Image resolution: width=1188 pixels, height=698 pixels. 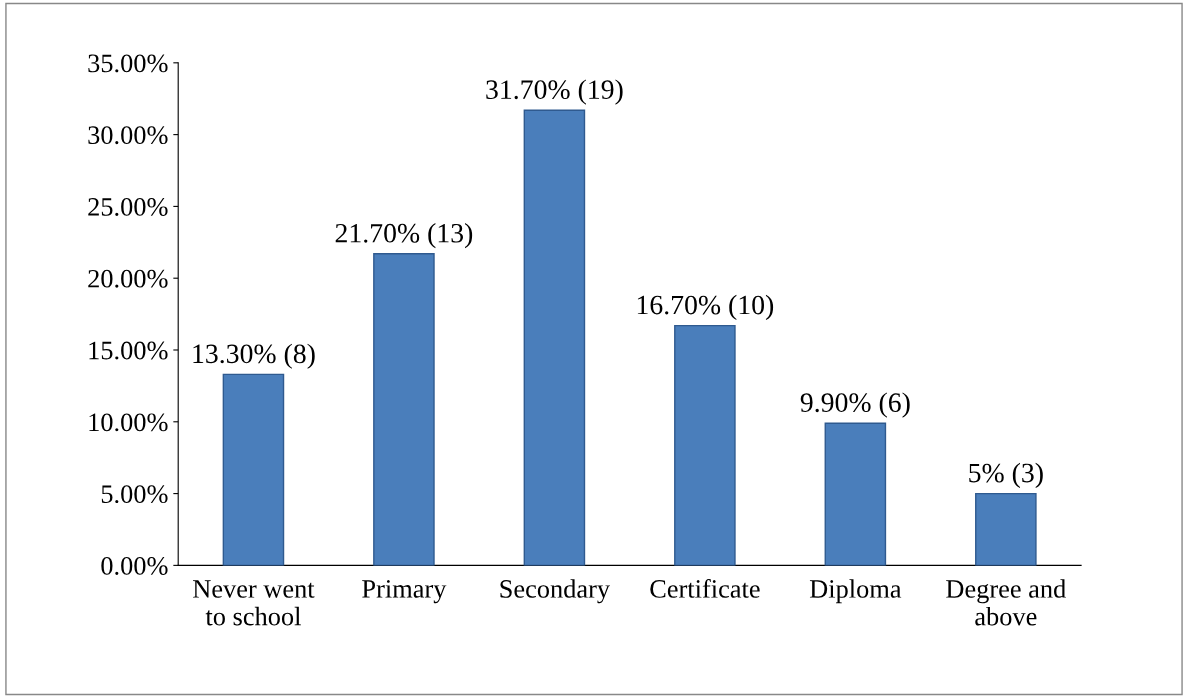 I want to click on y-tick-label: 20.00%, so click(x=128, y=278).